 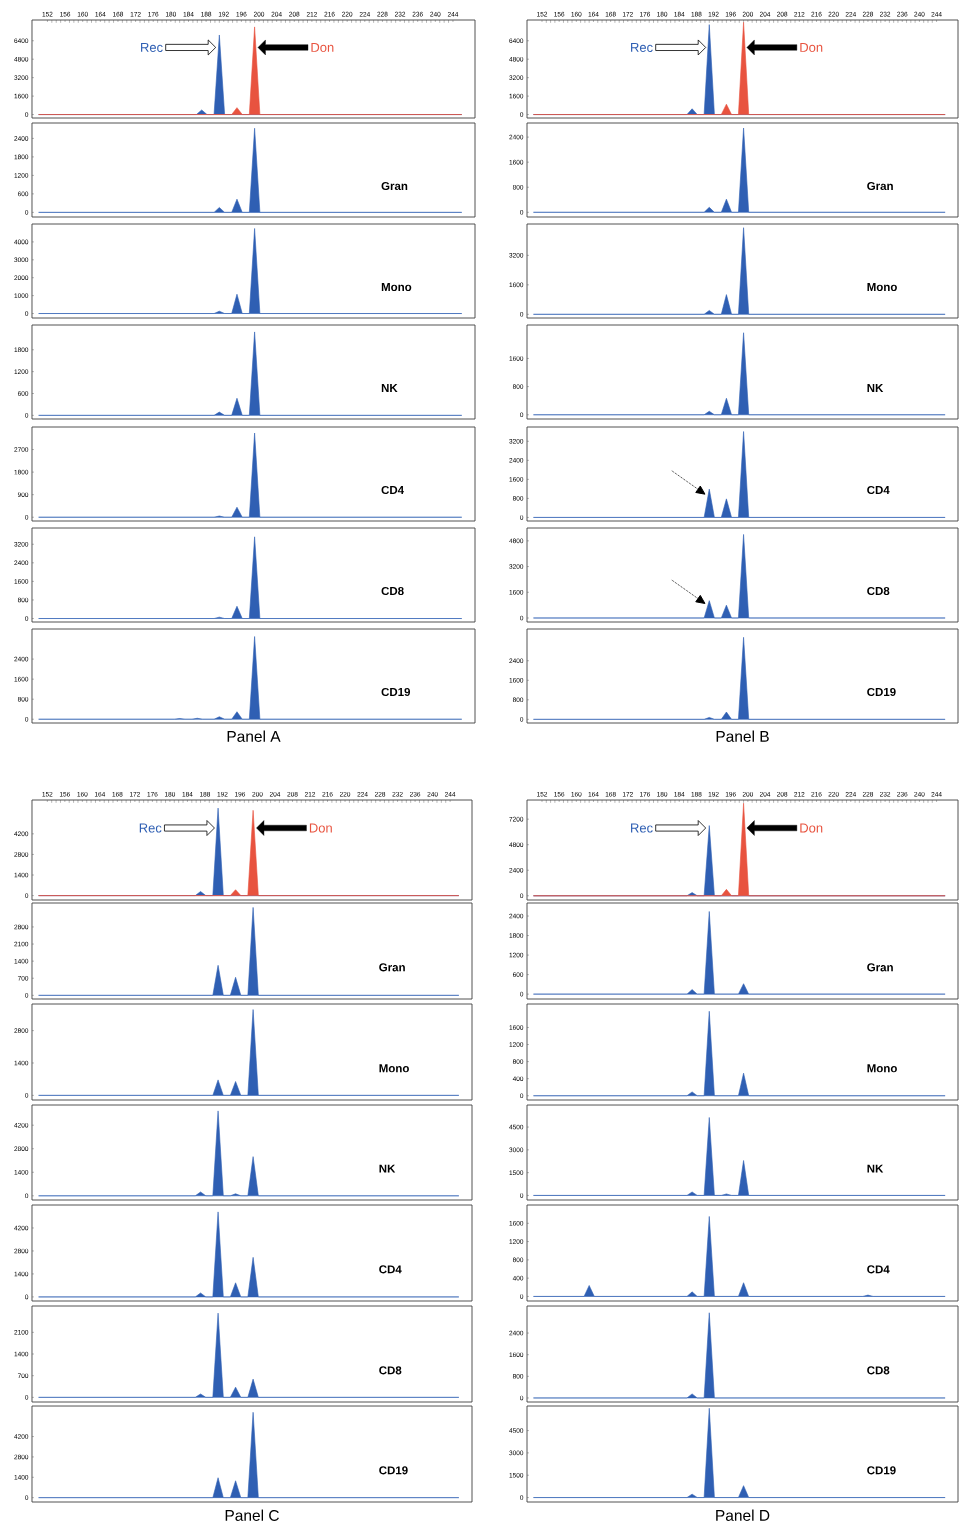 I want to click on x-axis-title: Panel C, so click(x=252, y=1515).